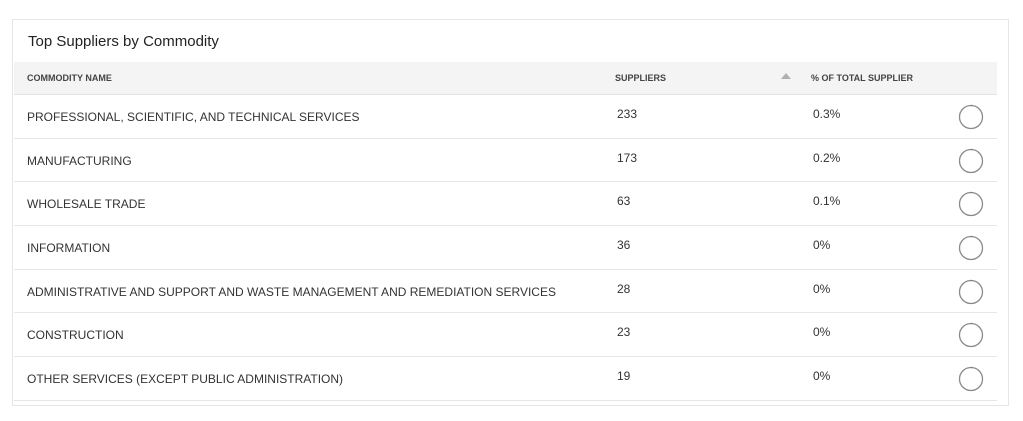 The width and height of the screenshot is (1023, 421). What do you see at coordinates (505, 161) in the screenshot?
I see `table-row: MANUFACTURING 173 0.2%` at bounding box center [505, 161].